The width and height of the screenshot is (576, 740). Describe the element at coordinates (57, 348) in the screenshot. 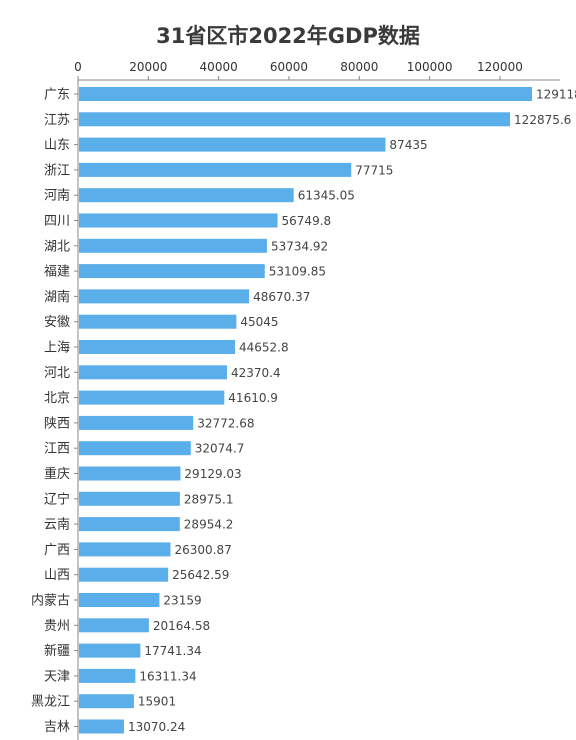

I see `category-label: 上海` at that location.